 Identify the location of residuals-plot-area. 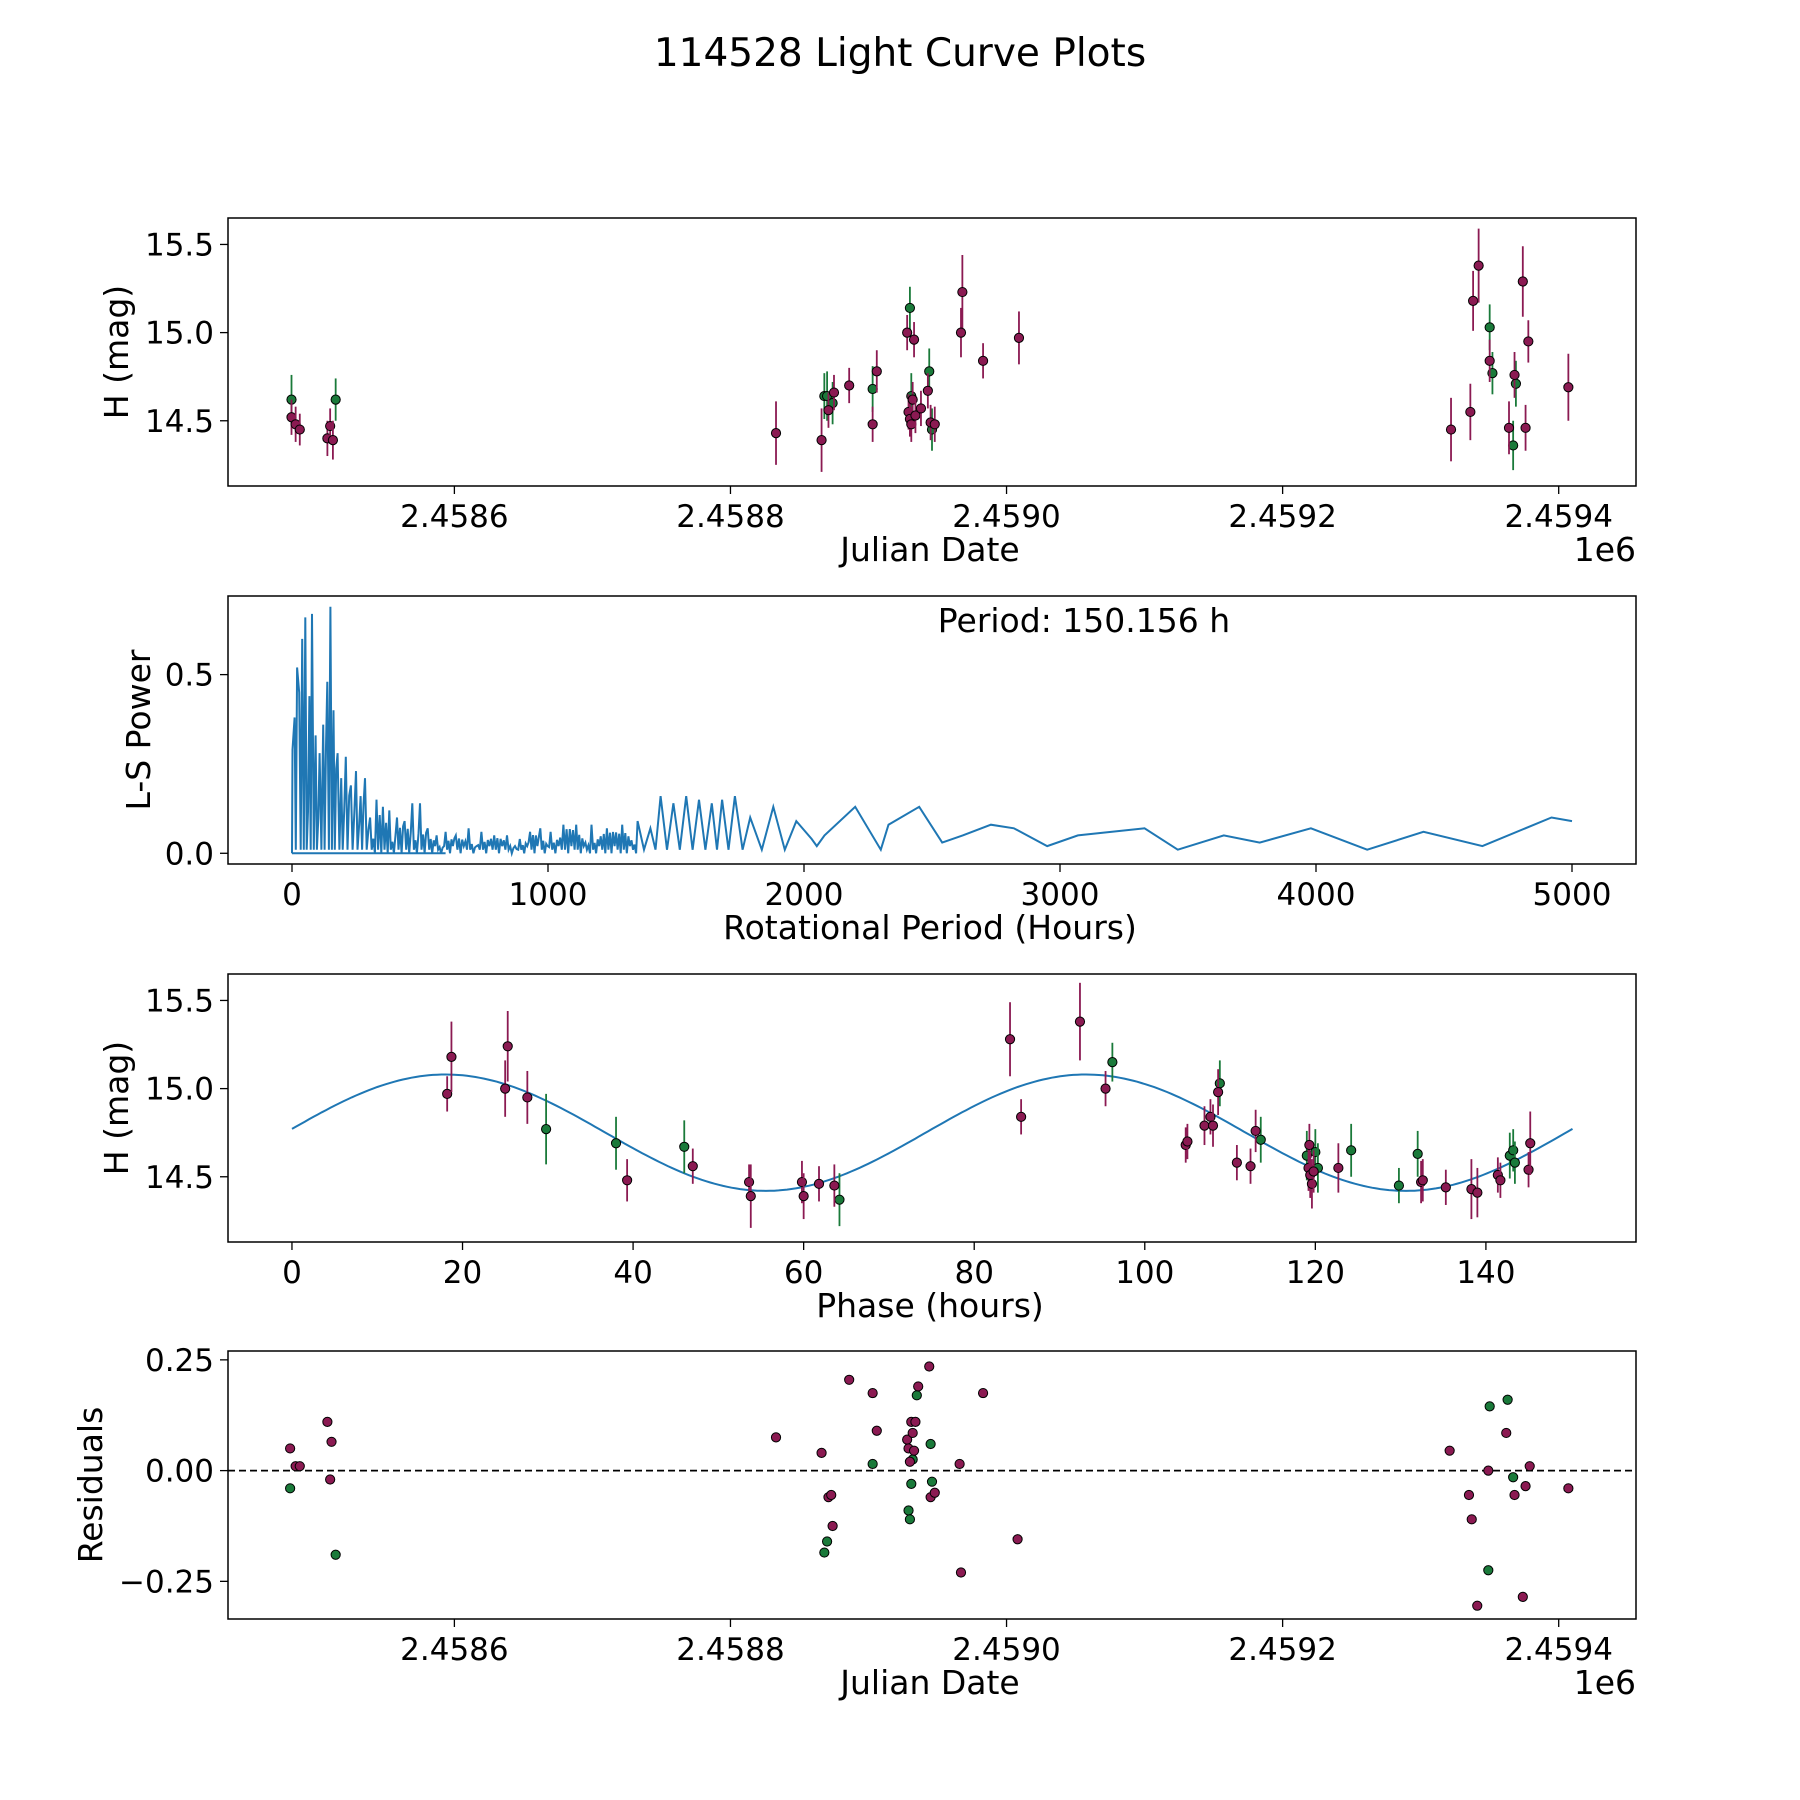
(932, 1486).